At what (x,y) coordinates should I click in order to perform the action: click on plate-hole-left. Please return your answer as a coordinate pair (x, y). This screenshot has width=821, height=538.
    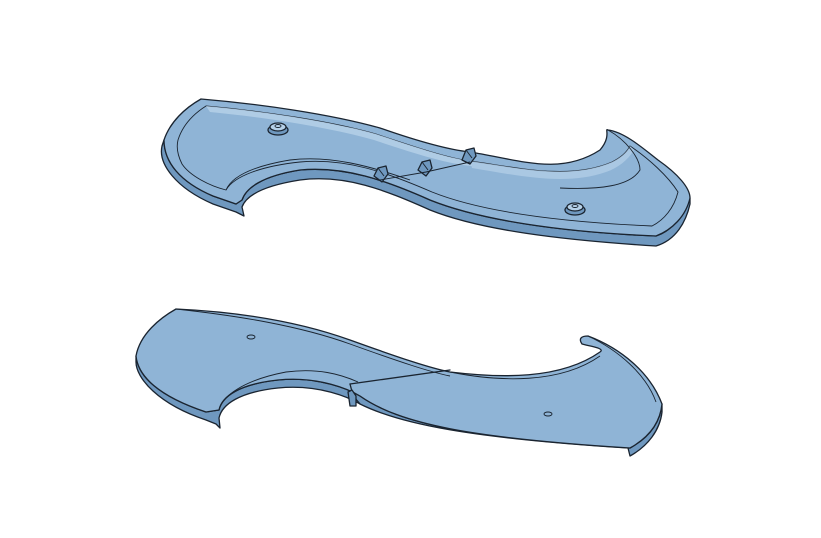
    Looking at the image, I should click on (251, 337).